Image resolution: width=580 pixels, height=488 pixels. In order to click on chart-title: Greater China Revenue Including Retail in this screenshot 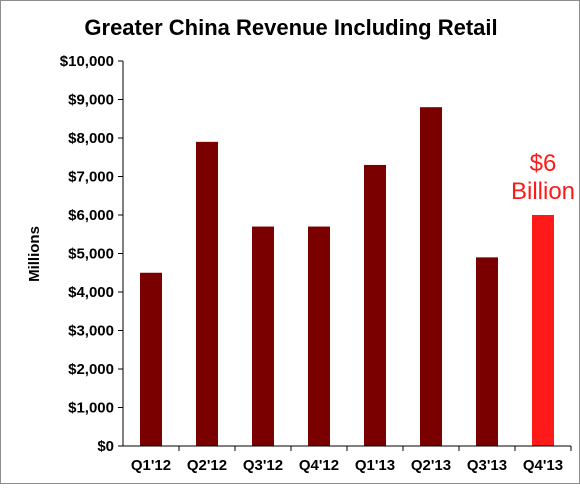, I will do `click(290, 27)`.